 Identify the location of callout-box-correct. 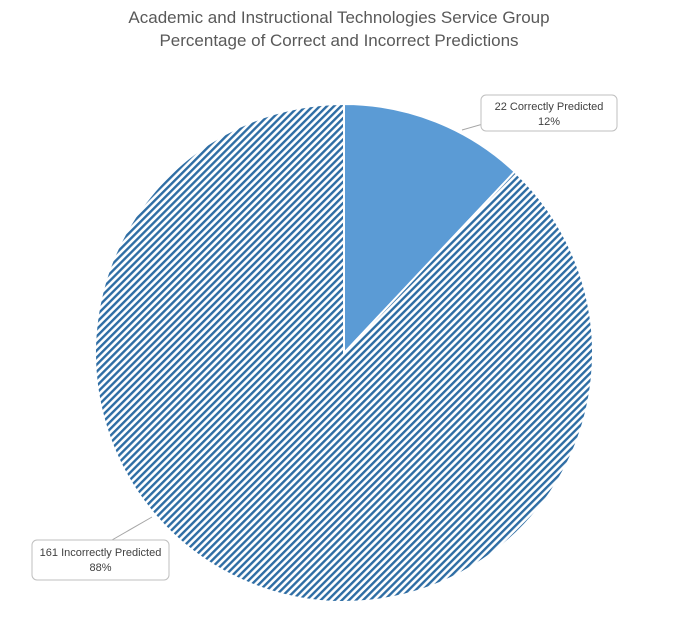
(549, 113).